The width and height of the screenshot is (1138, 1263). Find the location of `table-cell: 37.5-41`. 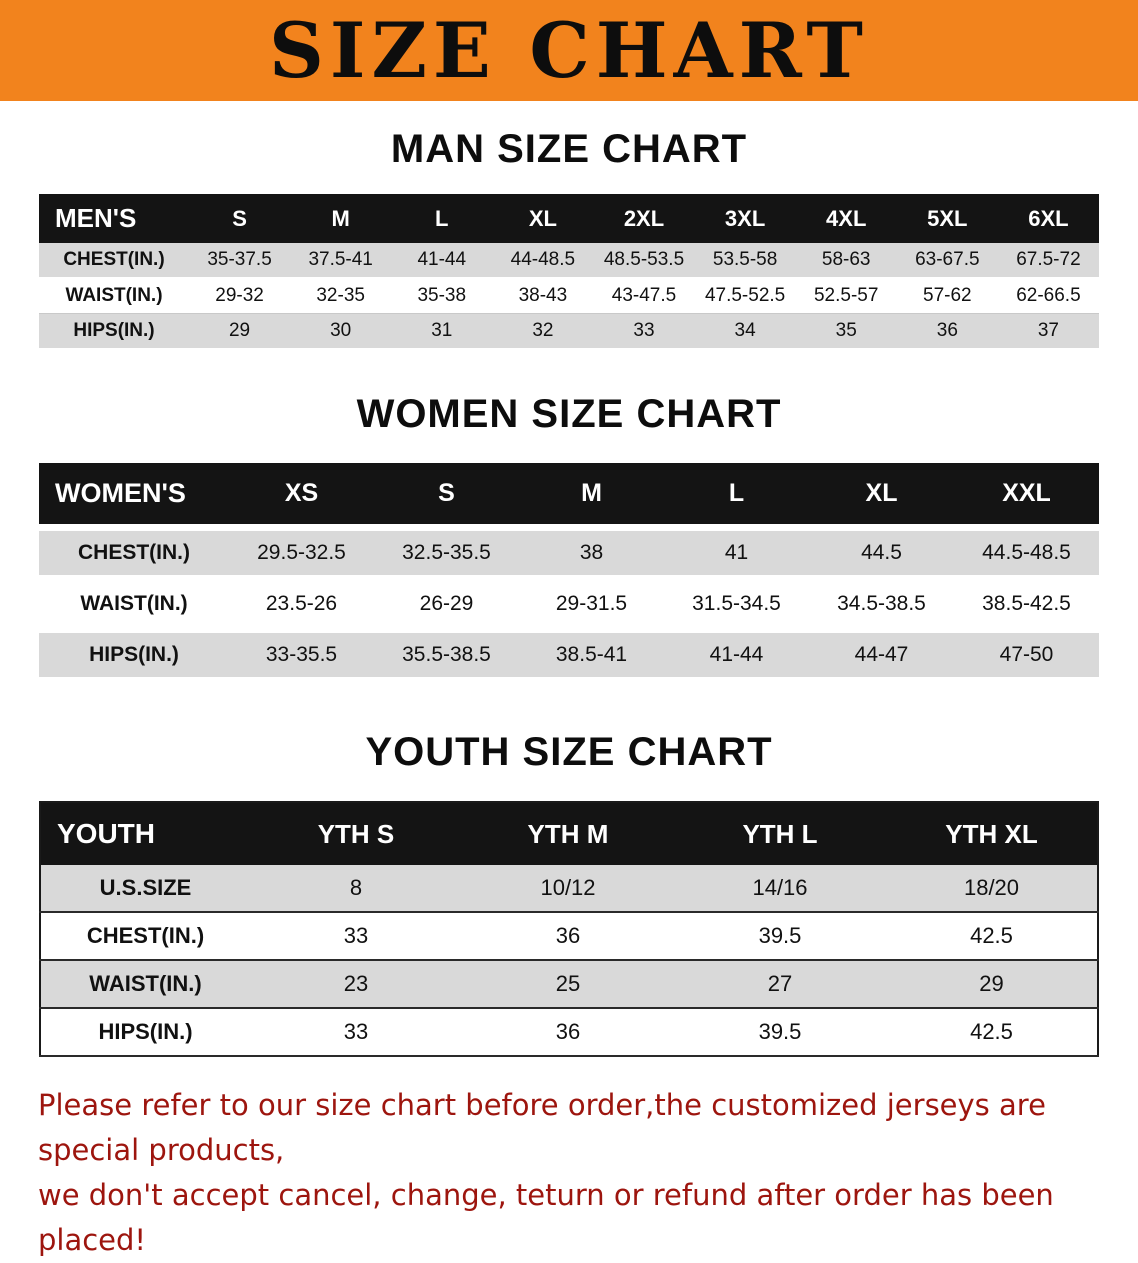

table-cell: 37.5-41 is located at coordinates (340, 259).